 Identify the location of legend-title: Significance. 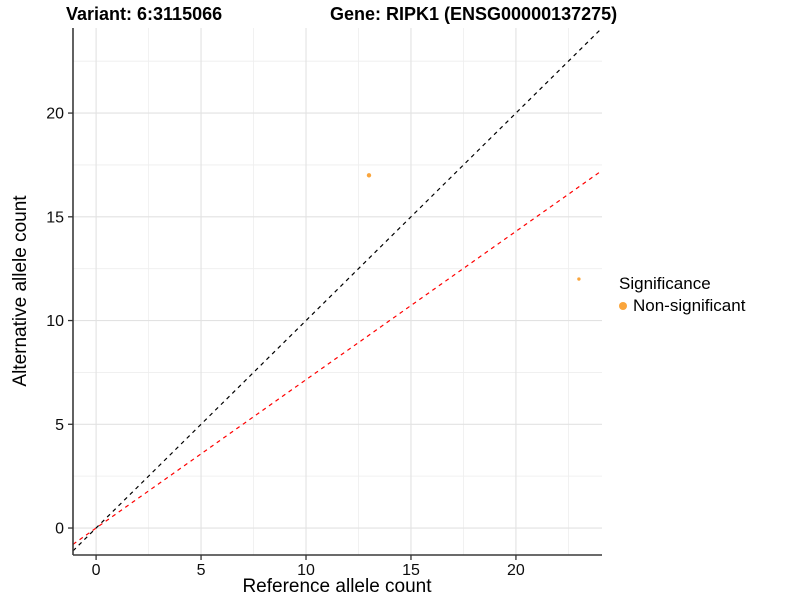
(665, 283).